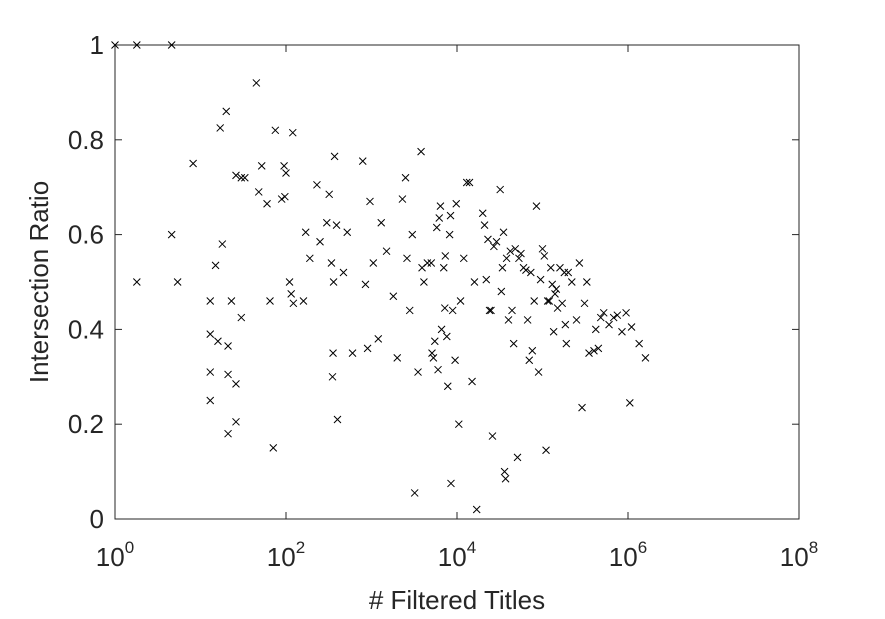  What do you see at coordinates (39, 282) in the screenshot?
I see `y-axis-label: Intersection Ratio` at bounding box center [39, 282].